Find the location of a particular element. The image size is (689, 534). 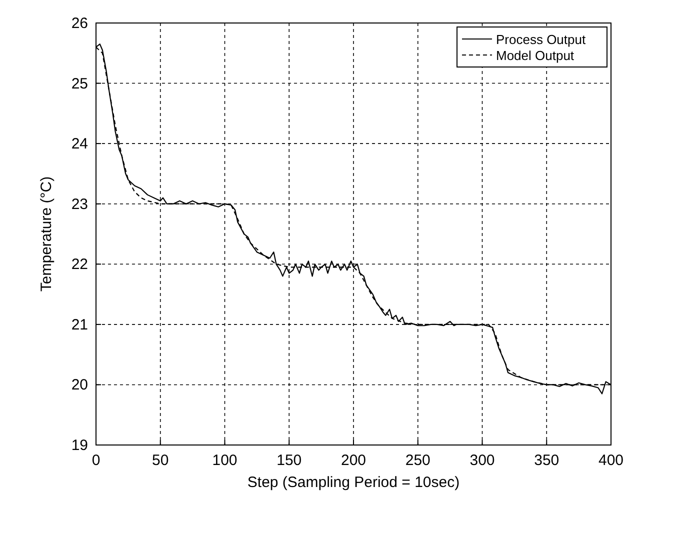

x-tick-label: 150 is located at coordinates (289, 460).